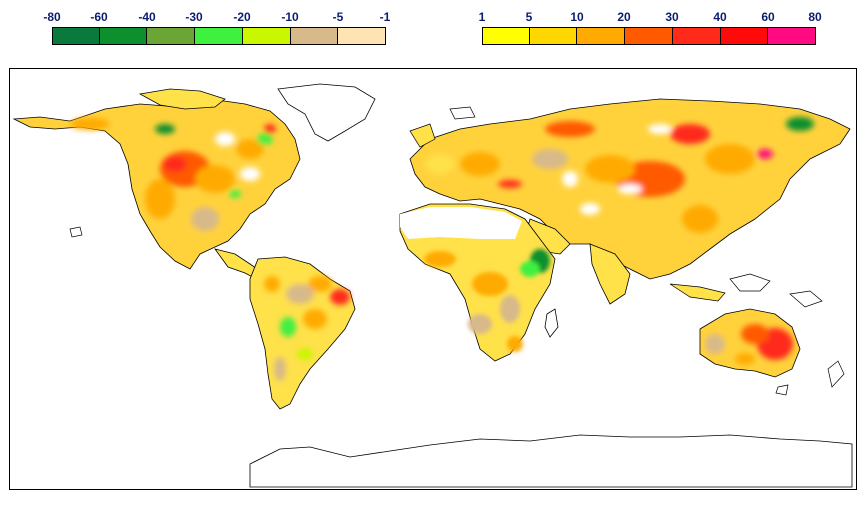  What do you see at coordinates (768, 17) in the screenshot?
I see `legend-tick-label: 60` at bounding box center [768, 17].